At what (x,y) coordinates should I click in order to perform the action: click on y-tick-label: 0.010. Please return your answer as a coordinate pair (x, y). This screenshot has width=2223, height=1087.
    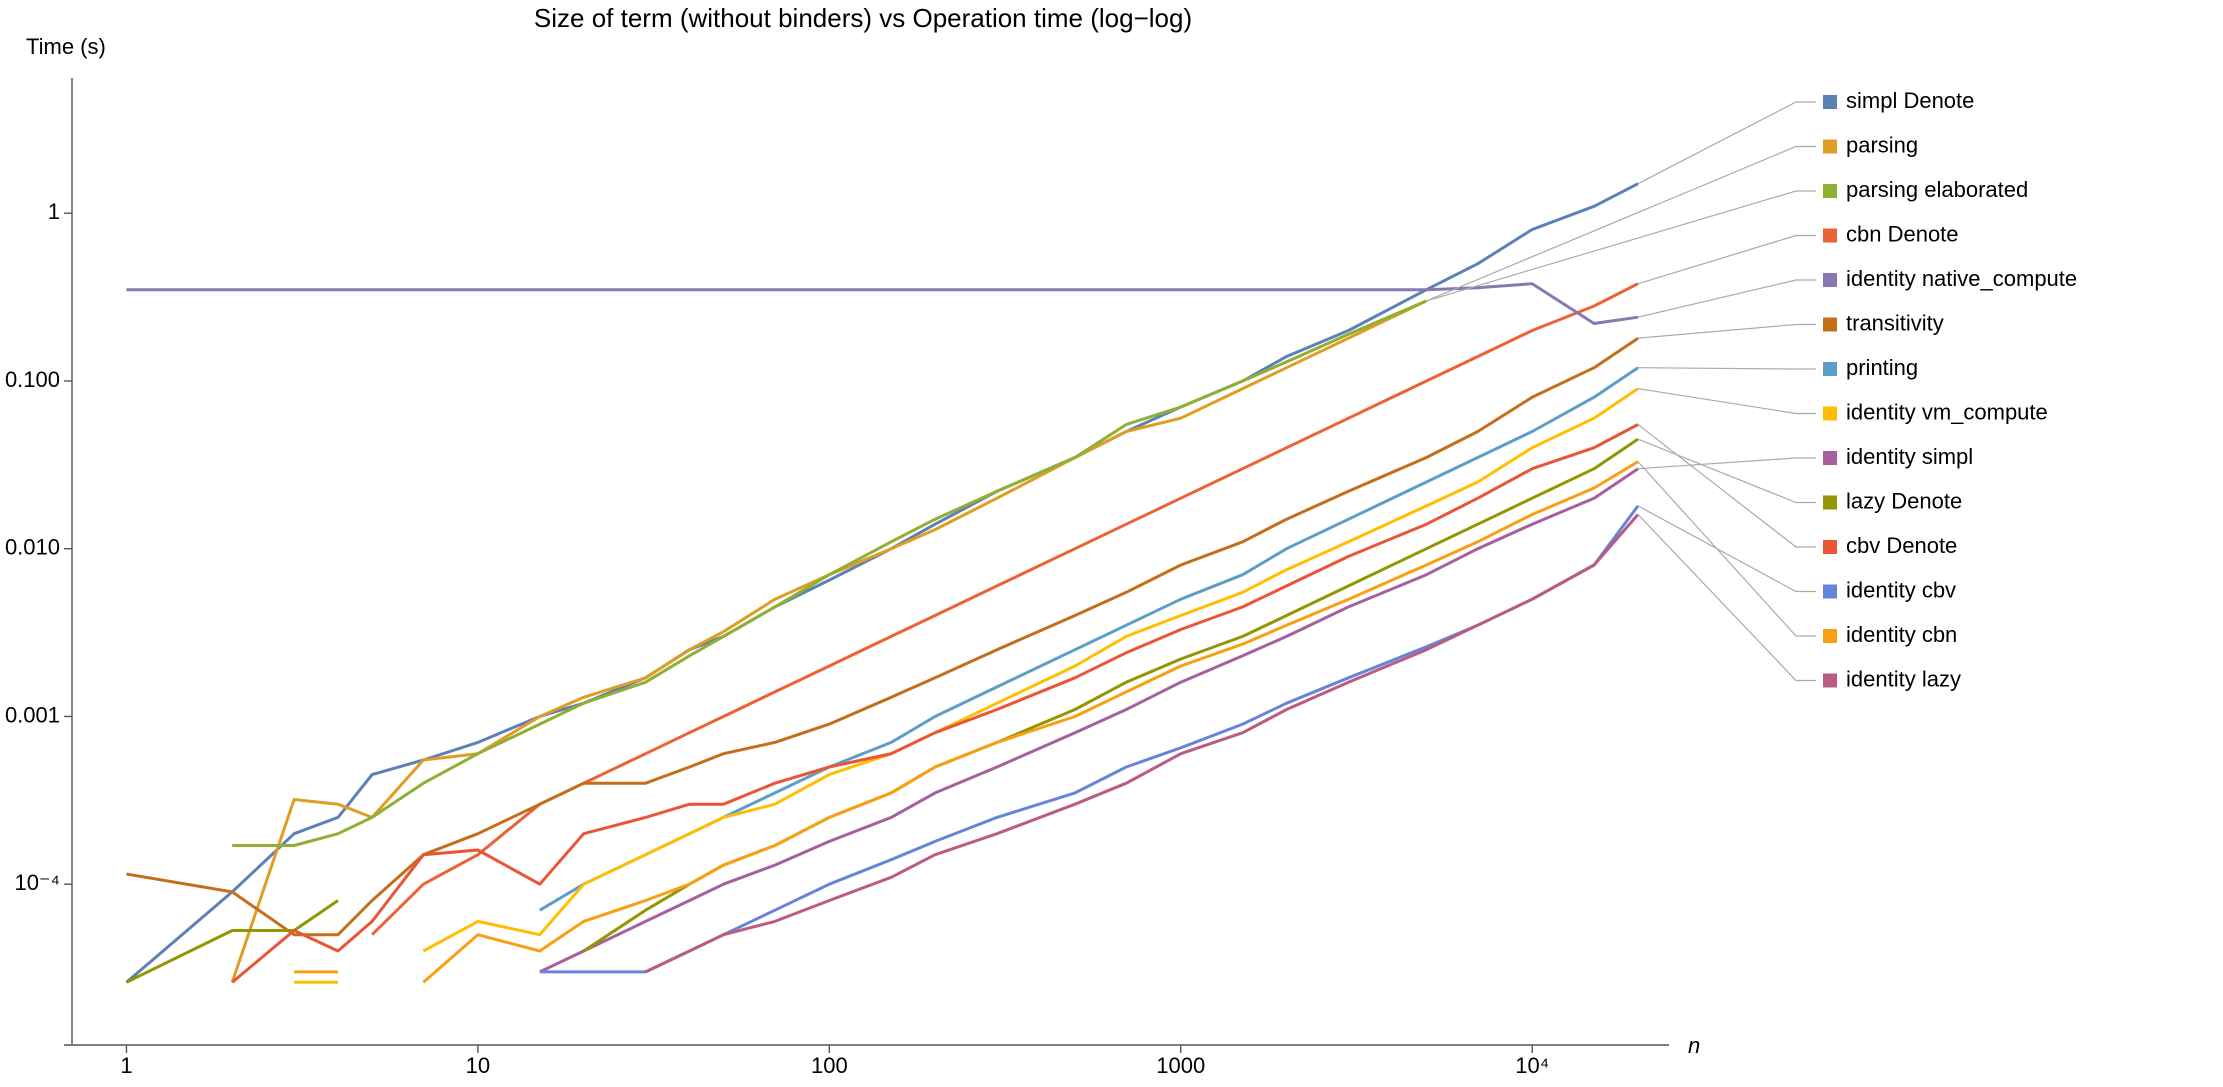
    Looking at the image, I should click on (32, 547).